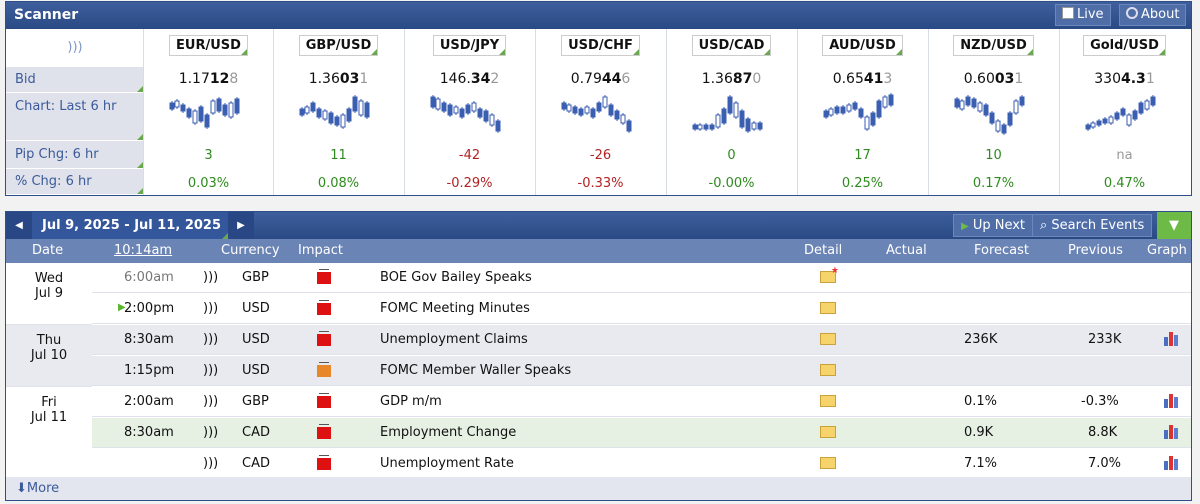 The width and height of the screenshot is (1200, 504). Describe the element at coordinates (641, 464) in the screenshot. I see `event-row: ))) CAD Unemployment Rate 7.1% 7.0%` at that location.